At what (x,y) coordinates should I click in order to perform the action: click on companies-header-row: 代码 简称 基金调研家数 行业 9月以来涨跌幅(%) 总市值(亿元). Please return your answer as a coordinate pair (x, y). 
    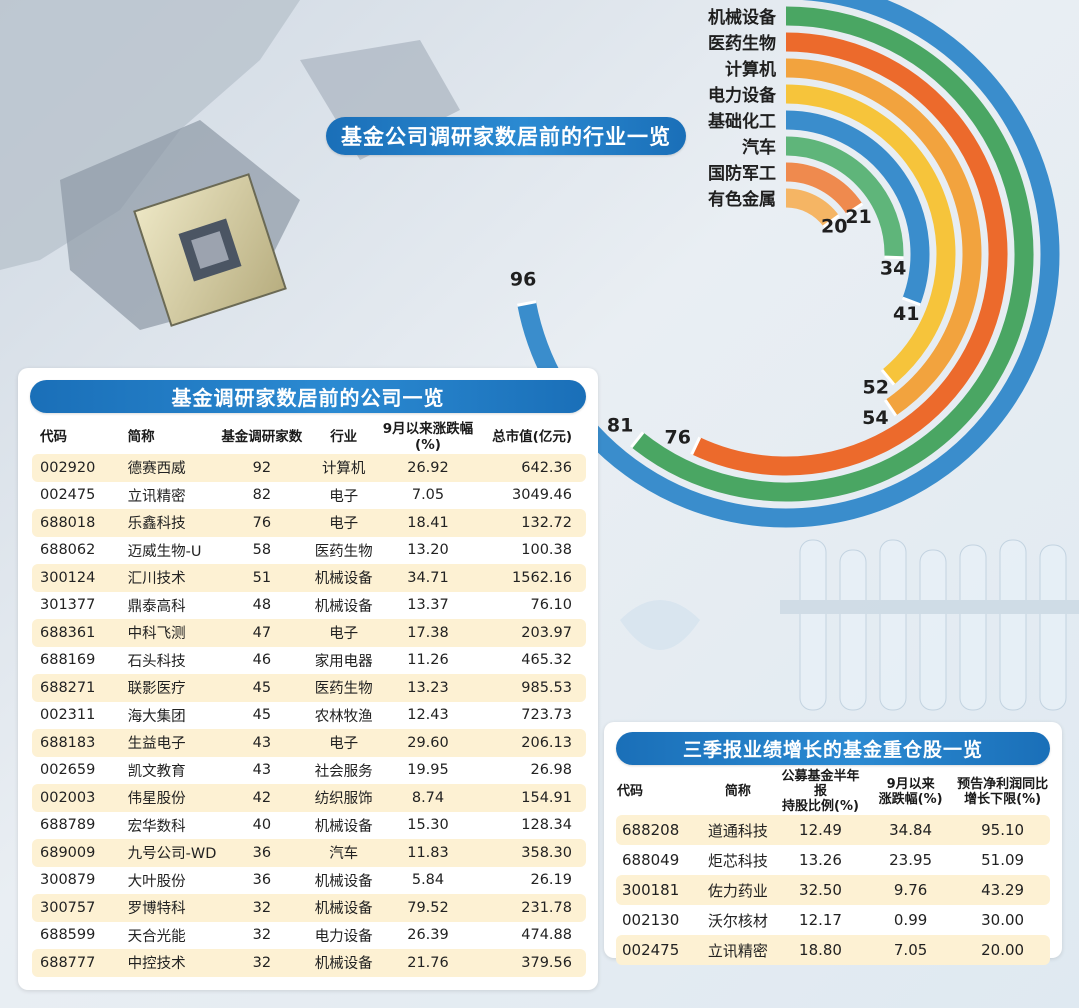
    Looking at the image, I should click on (309, 435).